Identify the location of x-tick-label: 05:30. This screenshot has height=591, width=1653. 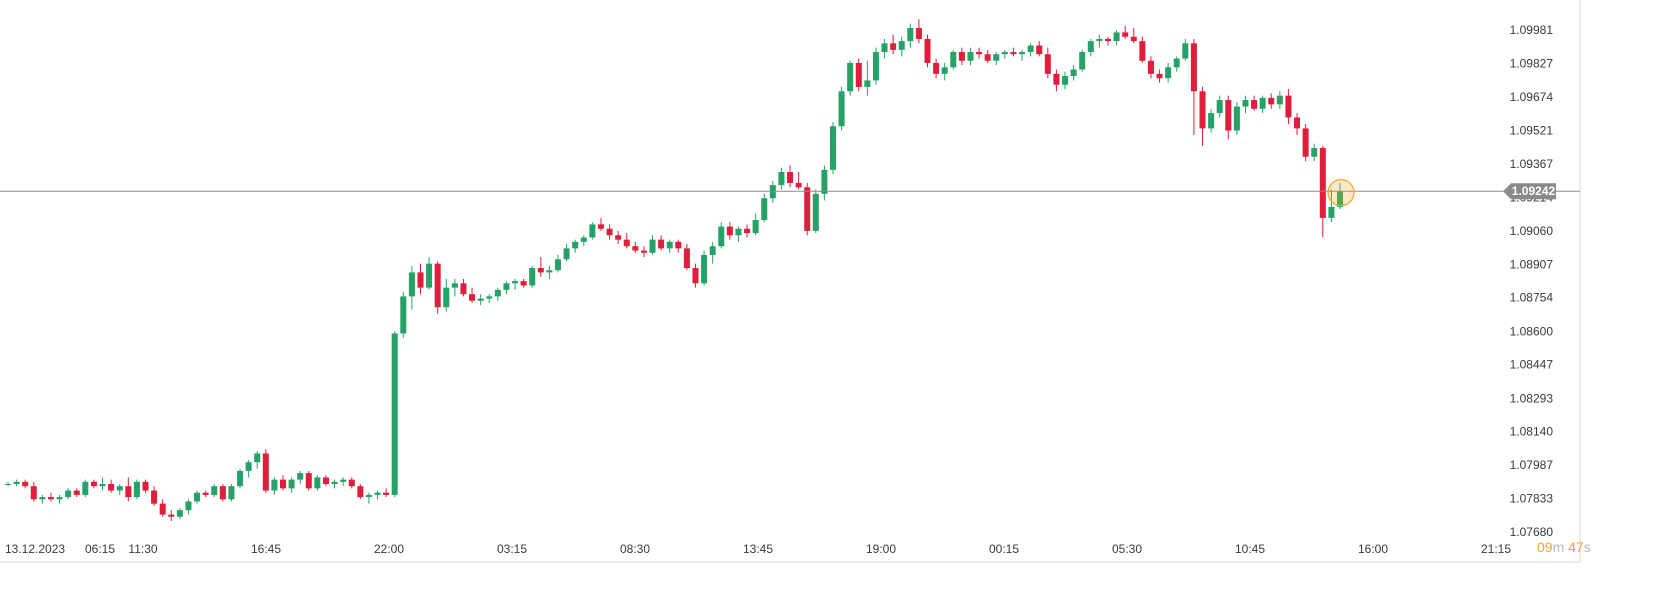
(1127, 549).